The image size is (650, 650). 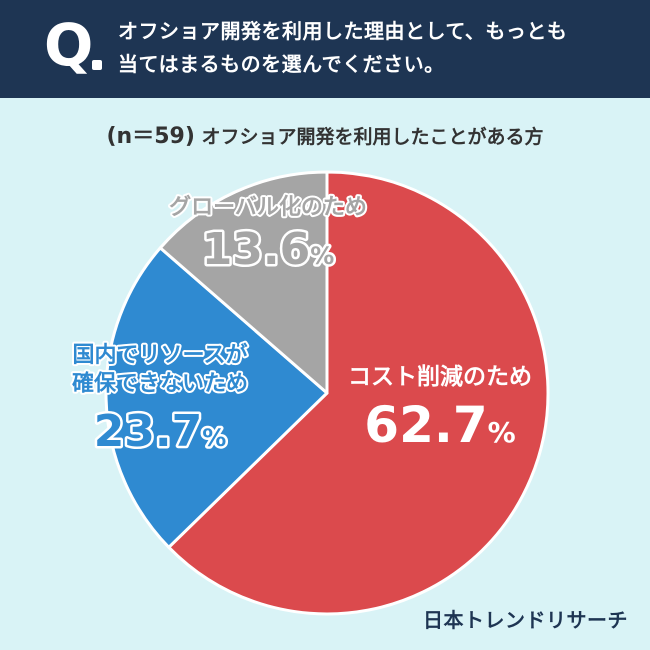 I want to click on q-mark: Q, so click(x=69, y=45).